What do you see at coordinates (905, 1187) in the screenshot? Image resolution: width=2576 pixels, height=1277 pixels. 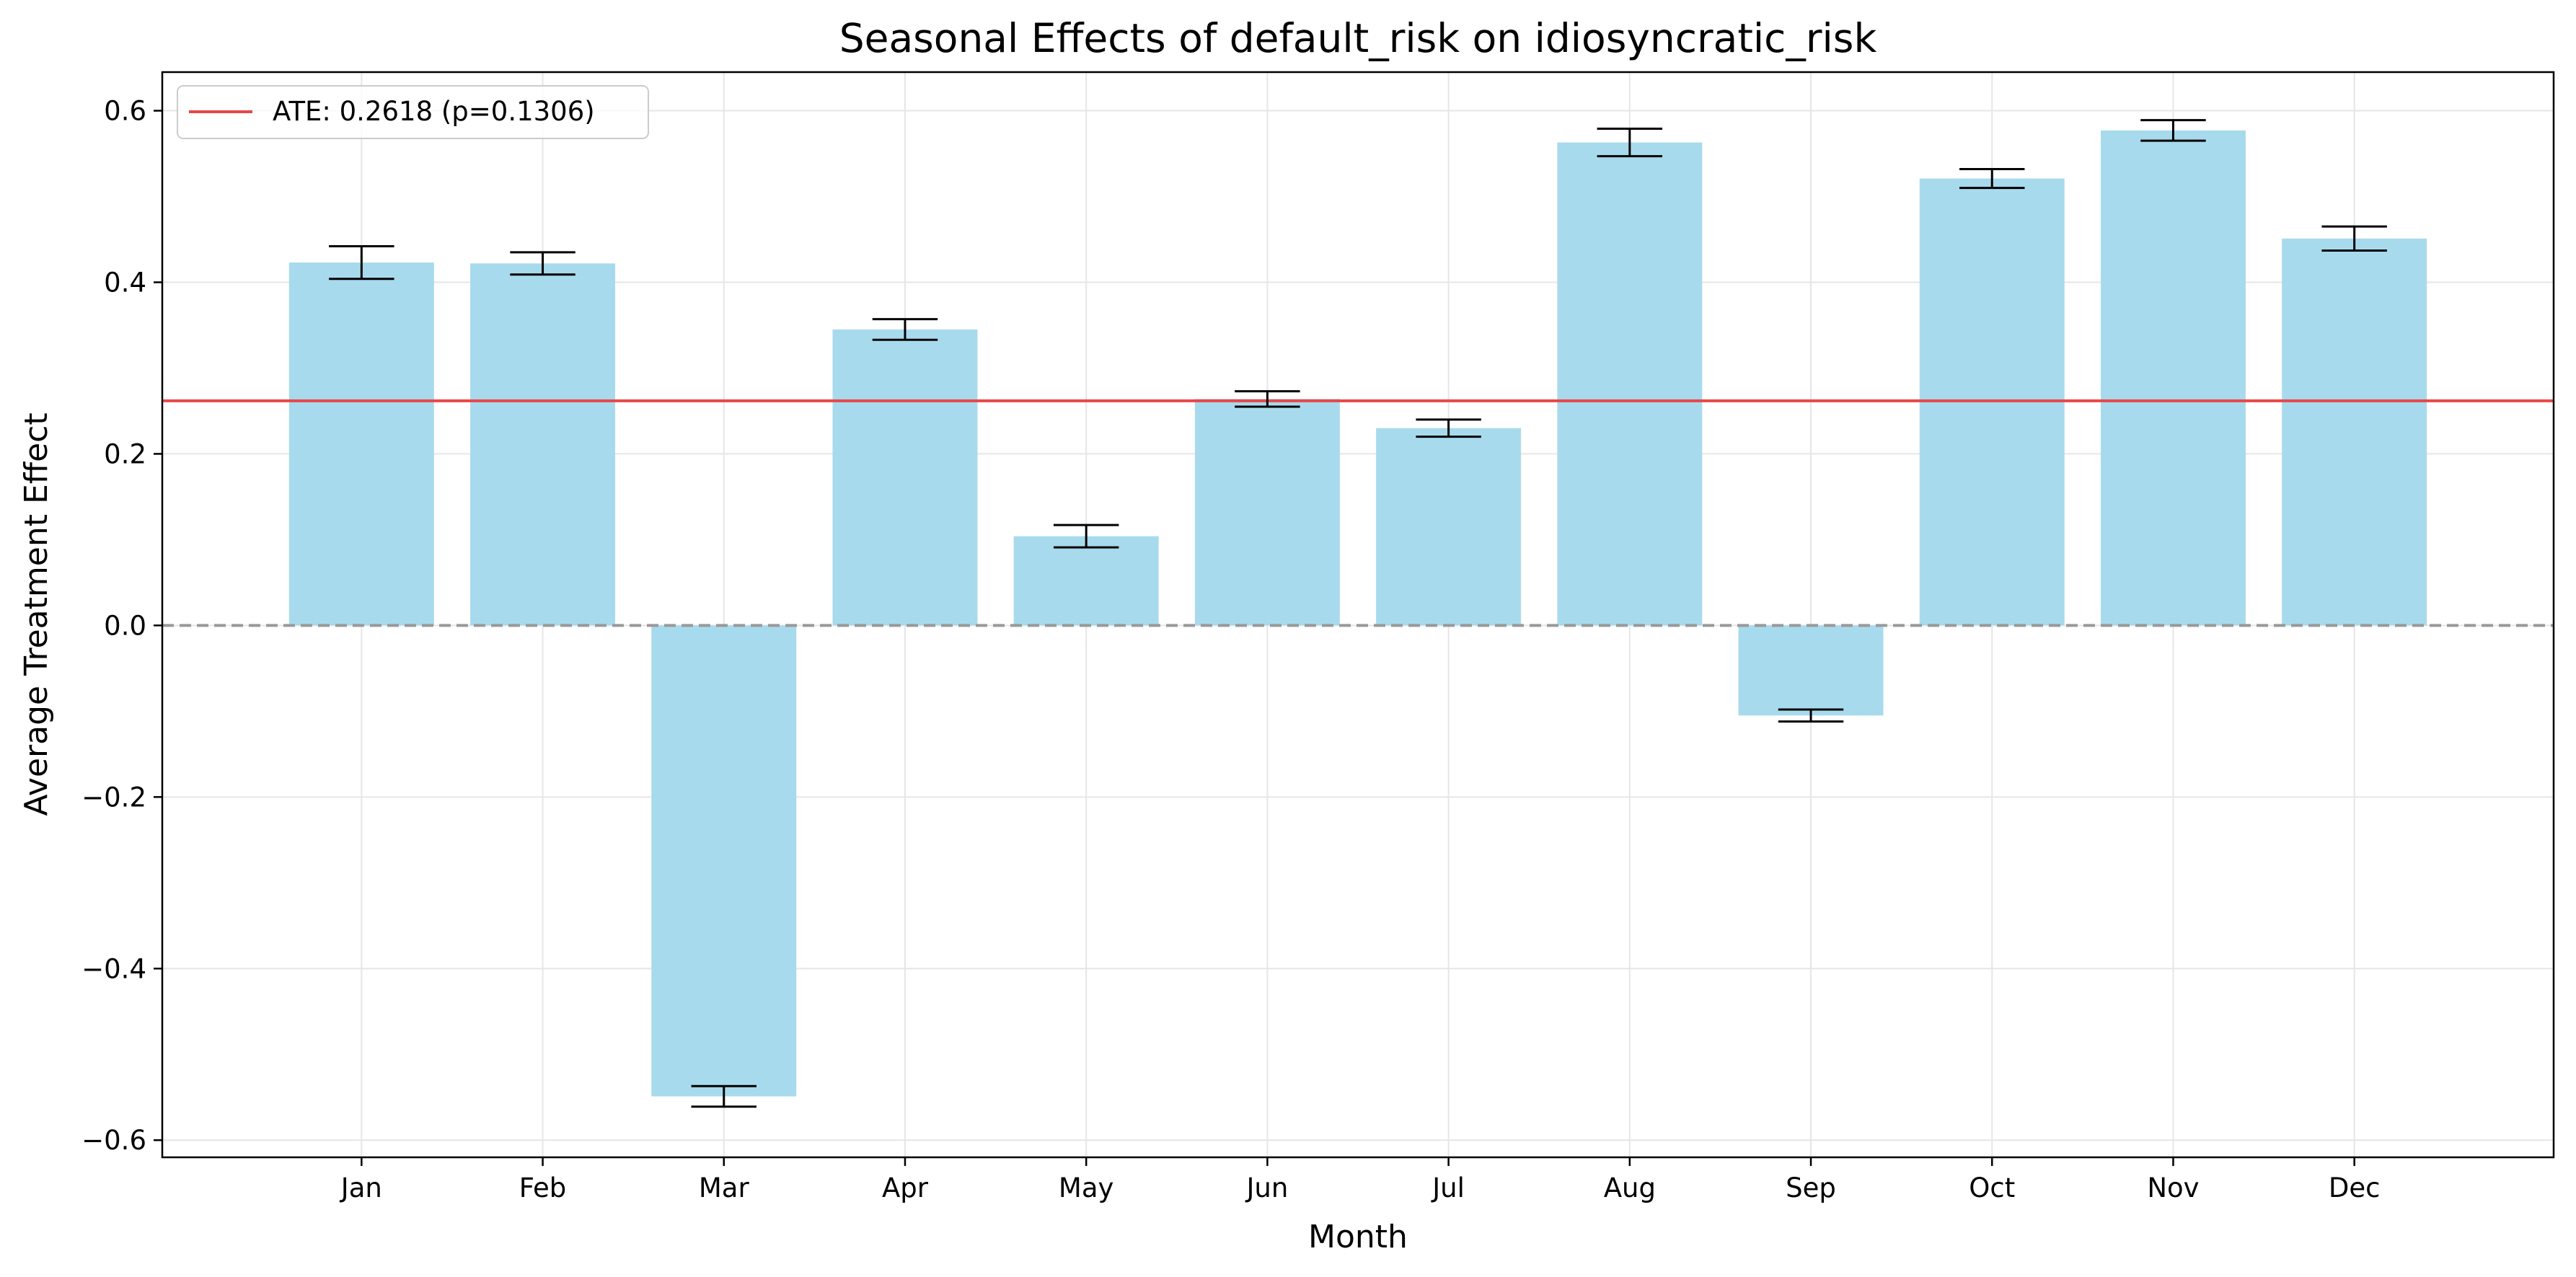 I see `x-tick-label: Apr` at bounding box center [905, 1187].